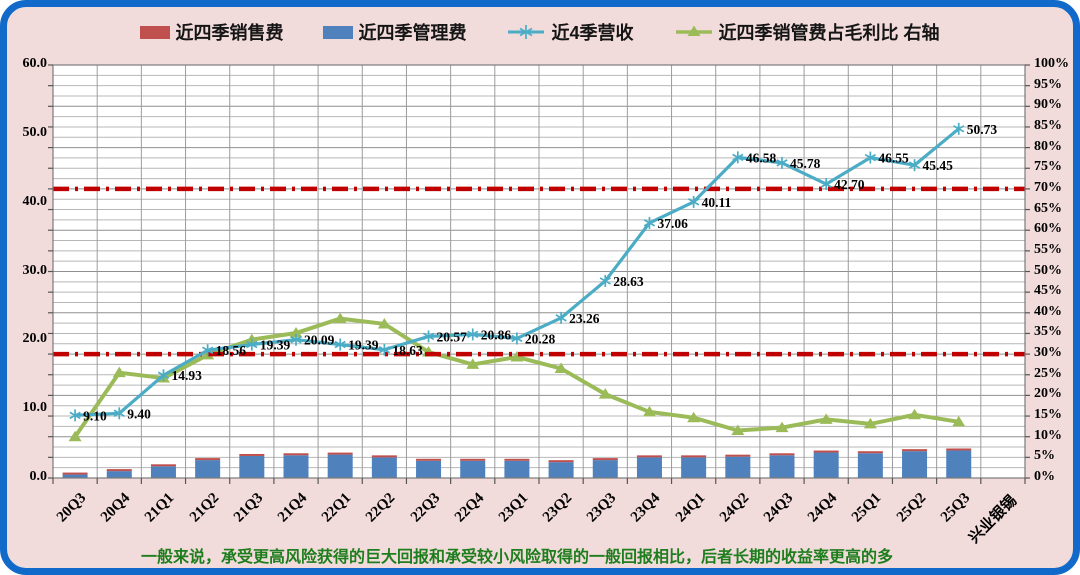 This screenshot has height=575, width=1080. I want to click on data-label: 45.45, so click(938, 165).